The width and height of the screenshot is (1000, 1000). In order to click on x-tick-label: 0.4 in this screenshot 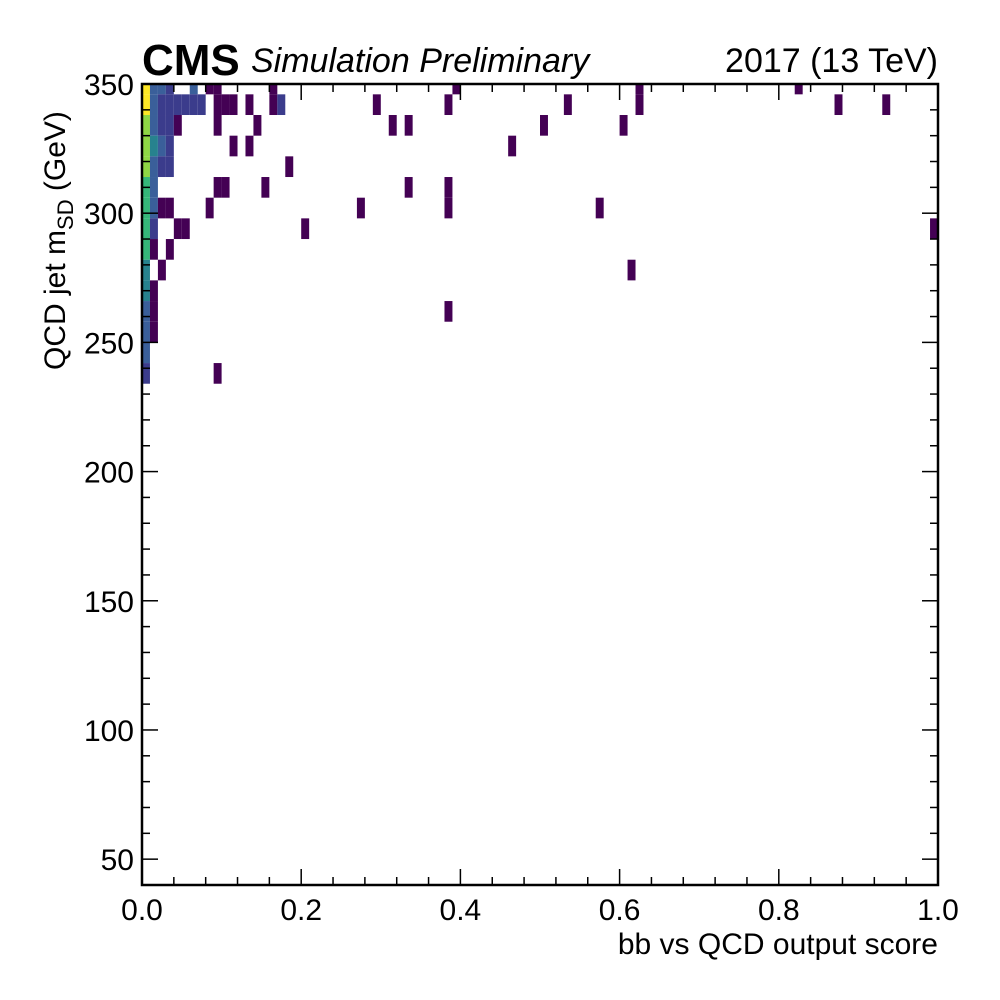, I will do `click(461, 910)`.